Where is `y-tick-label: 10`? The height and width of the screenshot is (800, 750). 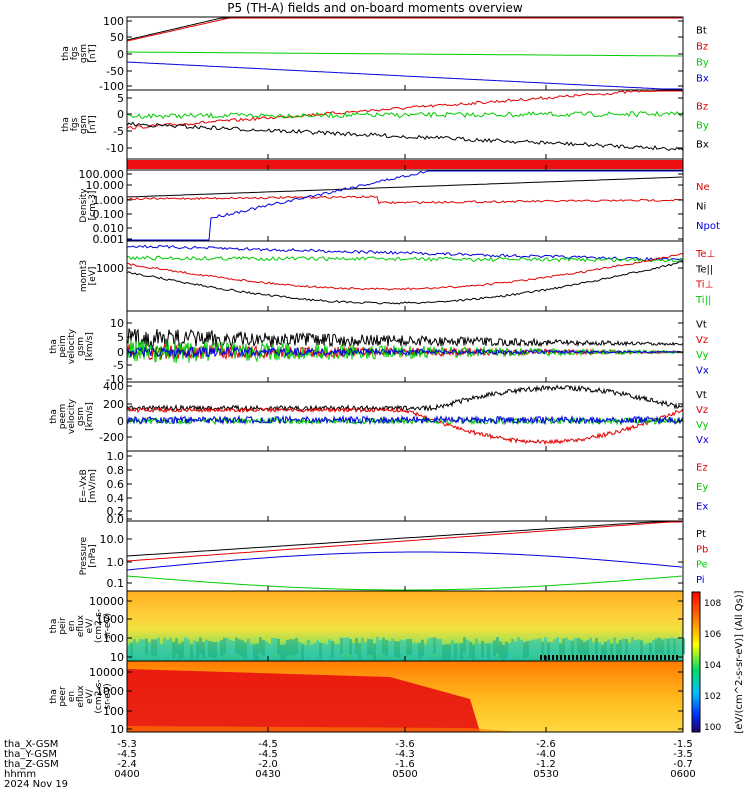
y-tick-label: 10 is located at coordinates (117, 323).